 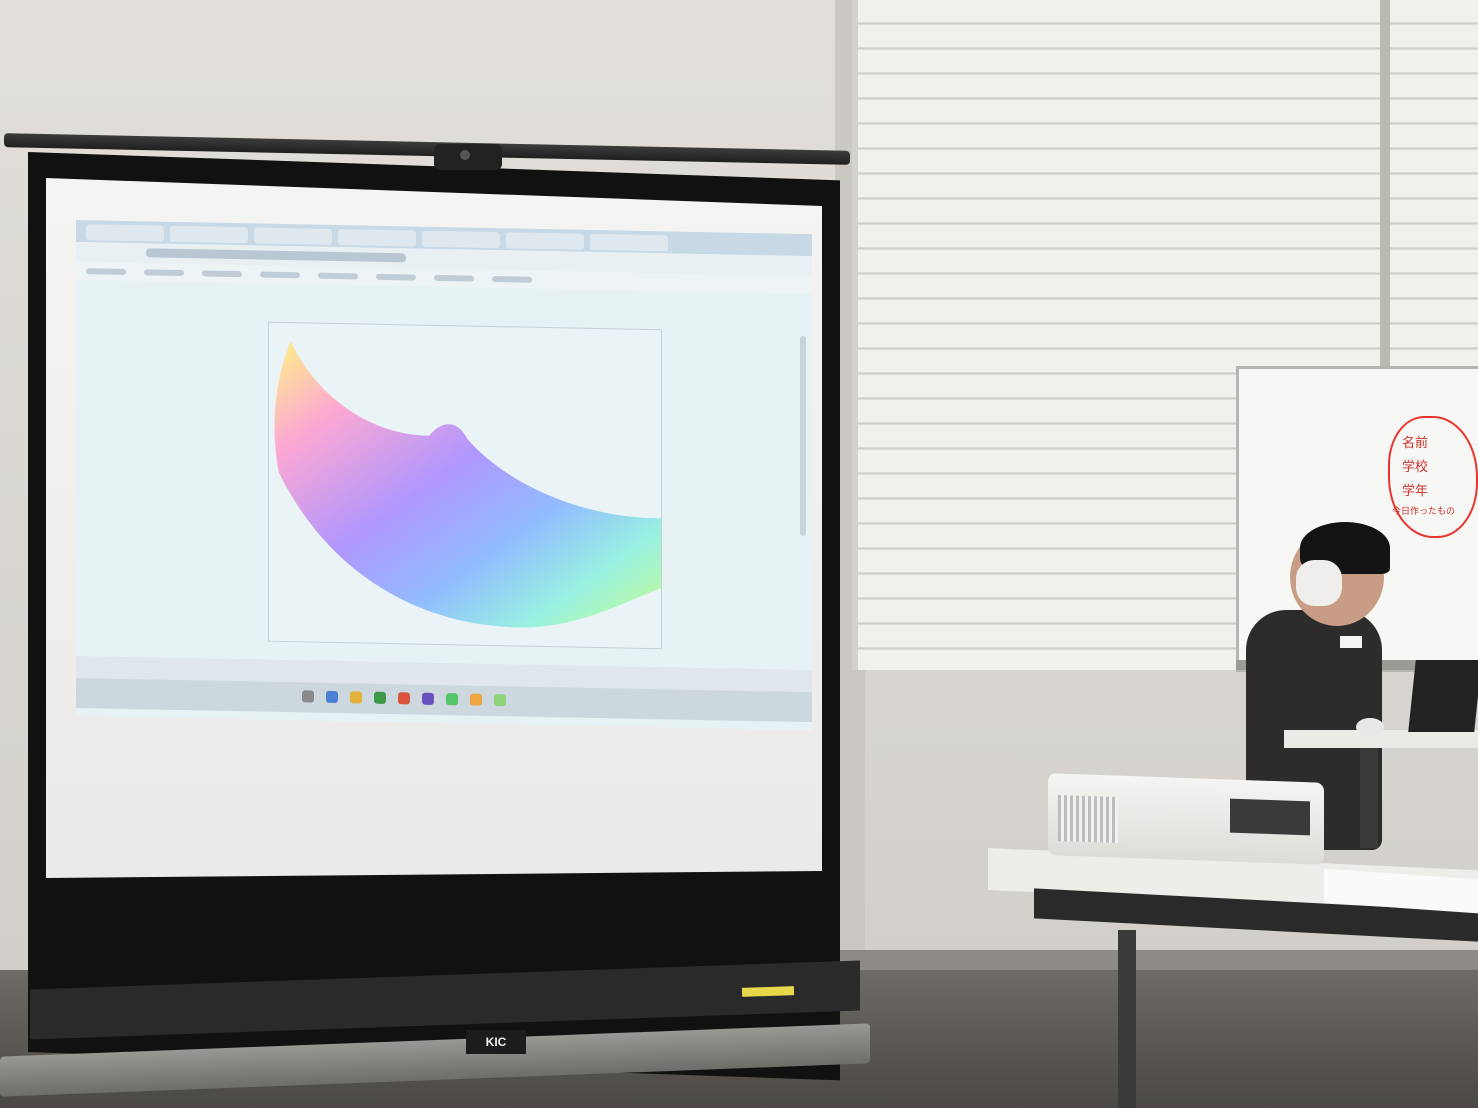 I want to click on scrollbar, so click(x=803, y=436).